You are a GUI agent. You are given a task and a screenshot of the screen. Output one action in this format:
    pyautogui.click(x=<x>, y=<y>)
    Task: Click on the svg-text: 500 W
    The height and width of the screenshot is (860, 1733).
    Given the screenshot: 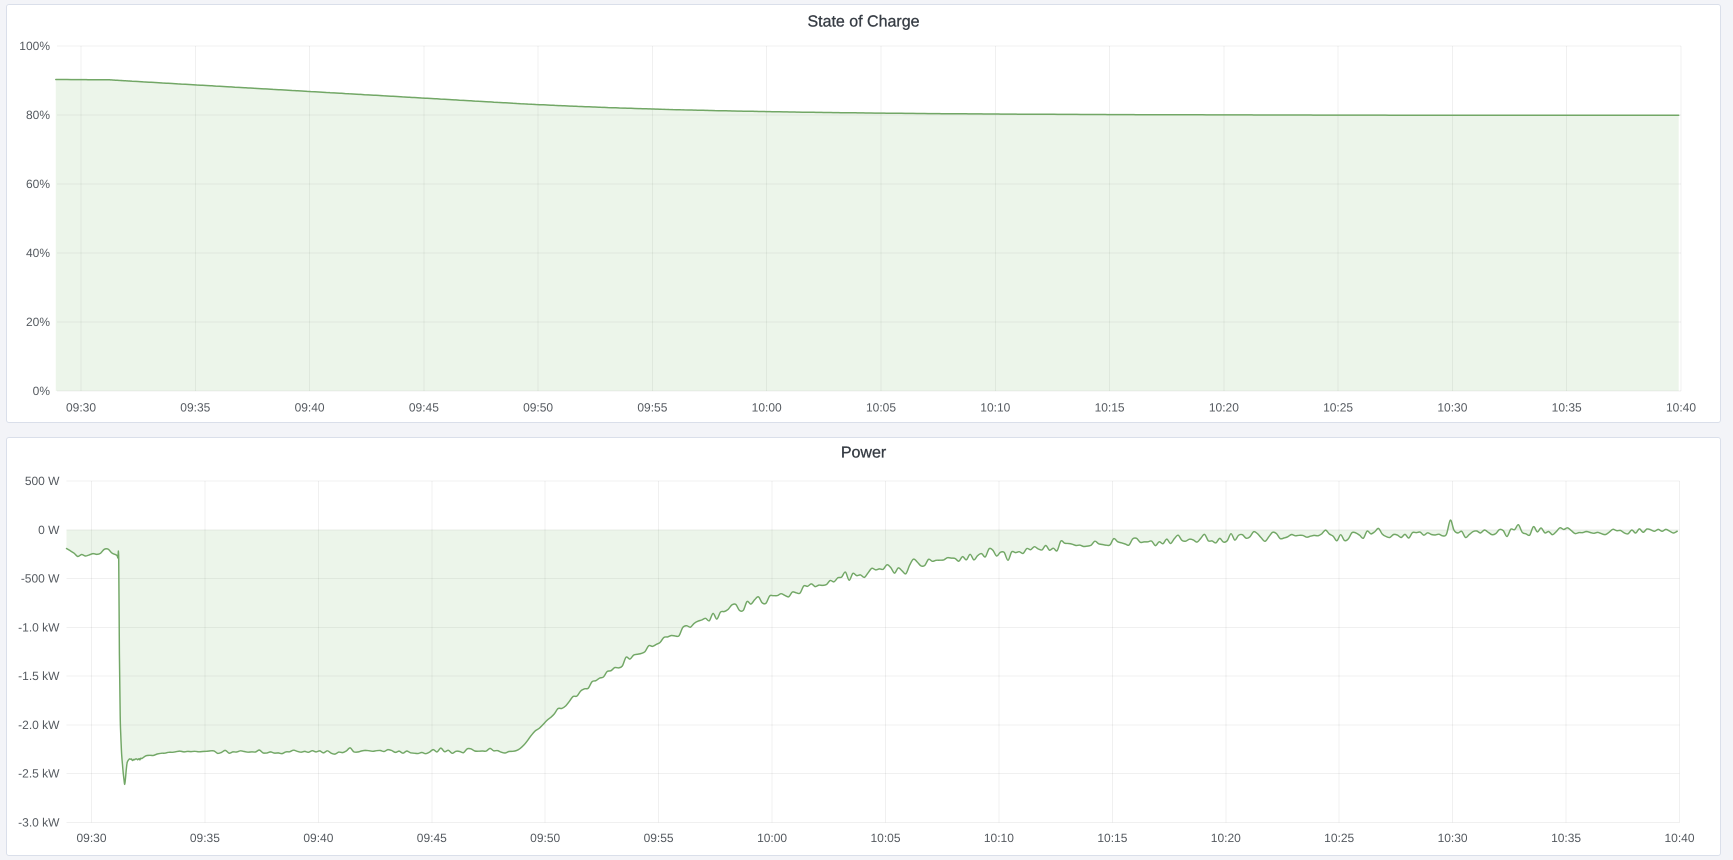 What is the action you would take?
    pyautogui.click(x=42, y=481)
    